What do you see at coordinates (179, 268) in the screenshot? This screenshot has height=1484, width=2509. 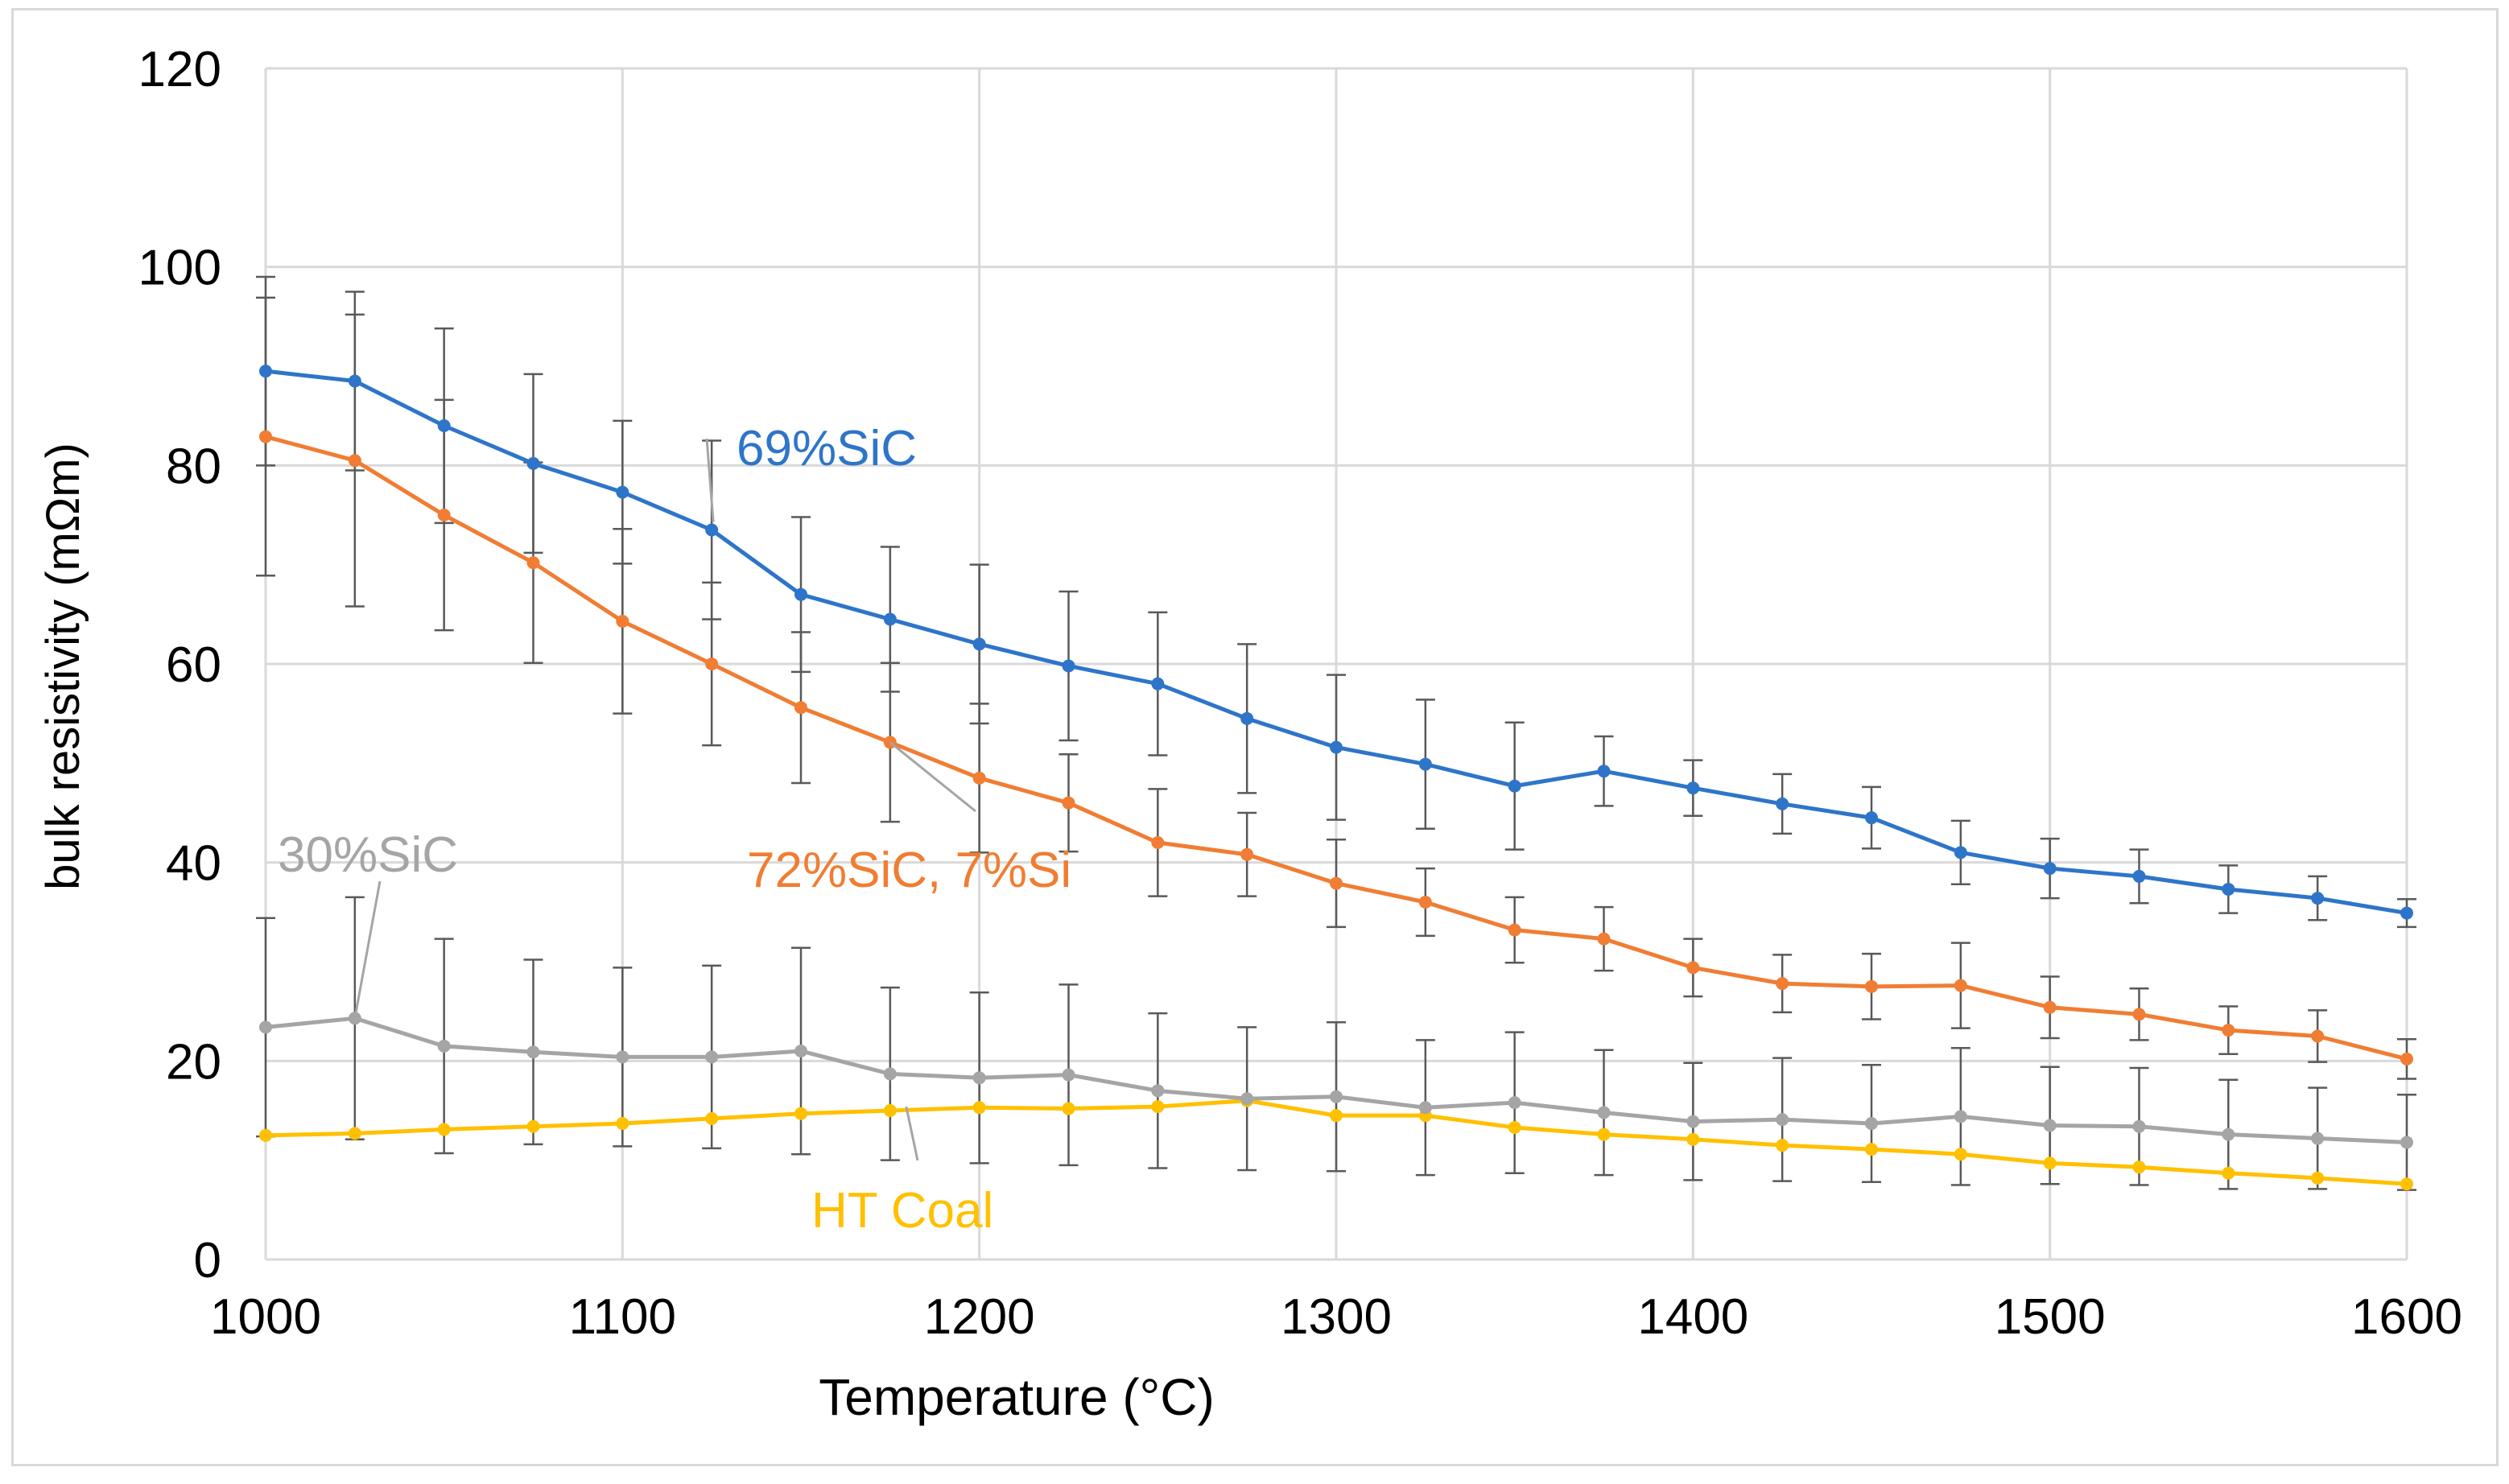 I see `y-tick-label: 100` at bounding box center [179, 268].